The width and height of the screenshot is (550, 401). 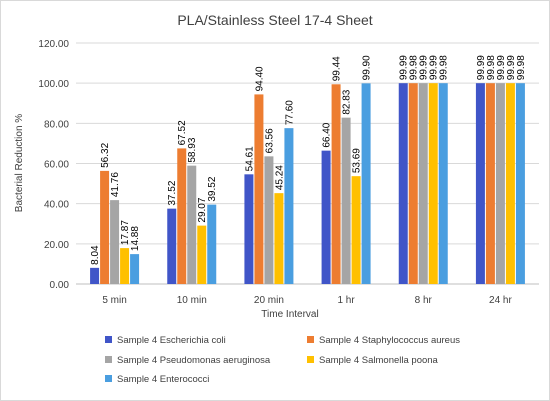 What do you see at coordinates (347, 101) in the screenshot?
I see `data-label: 82.83` at bounding box center [347, 101].